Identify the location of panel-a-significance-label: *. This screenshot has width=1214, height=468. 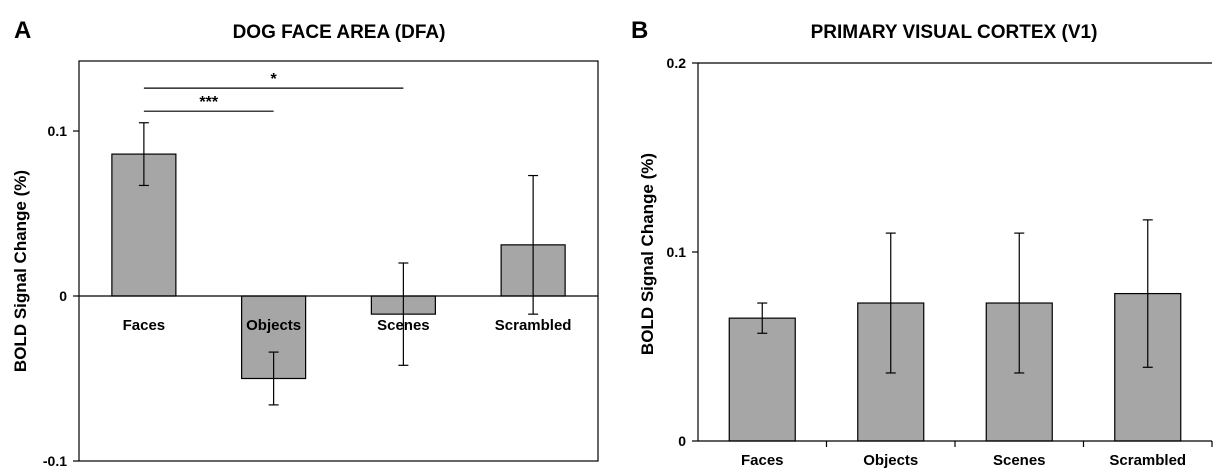
(274, 79).